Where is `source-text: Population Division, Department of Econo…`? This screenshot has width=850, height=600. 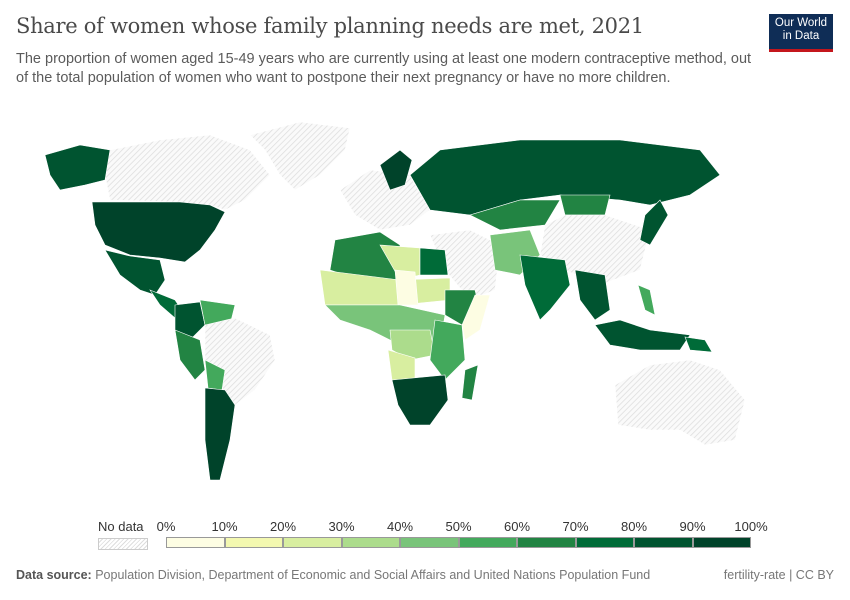
source-text: Population Division, Department of Econo… is located at coordinates (373, 575).